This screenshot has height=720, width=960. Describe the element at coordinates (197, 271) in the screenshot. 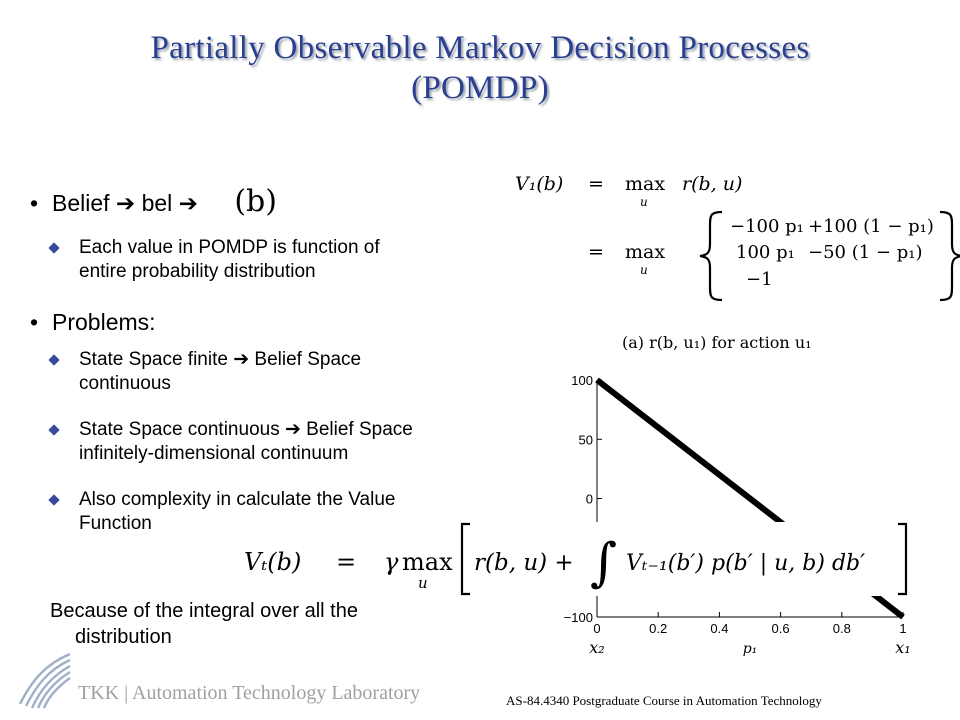

I see `subbullet-1-line2: entire probability distribution` at that location.